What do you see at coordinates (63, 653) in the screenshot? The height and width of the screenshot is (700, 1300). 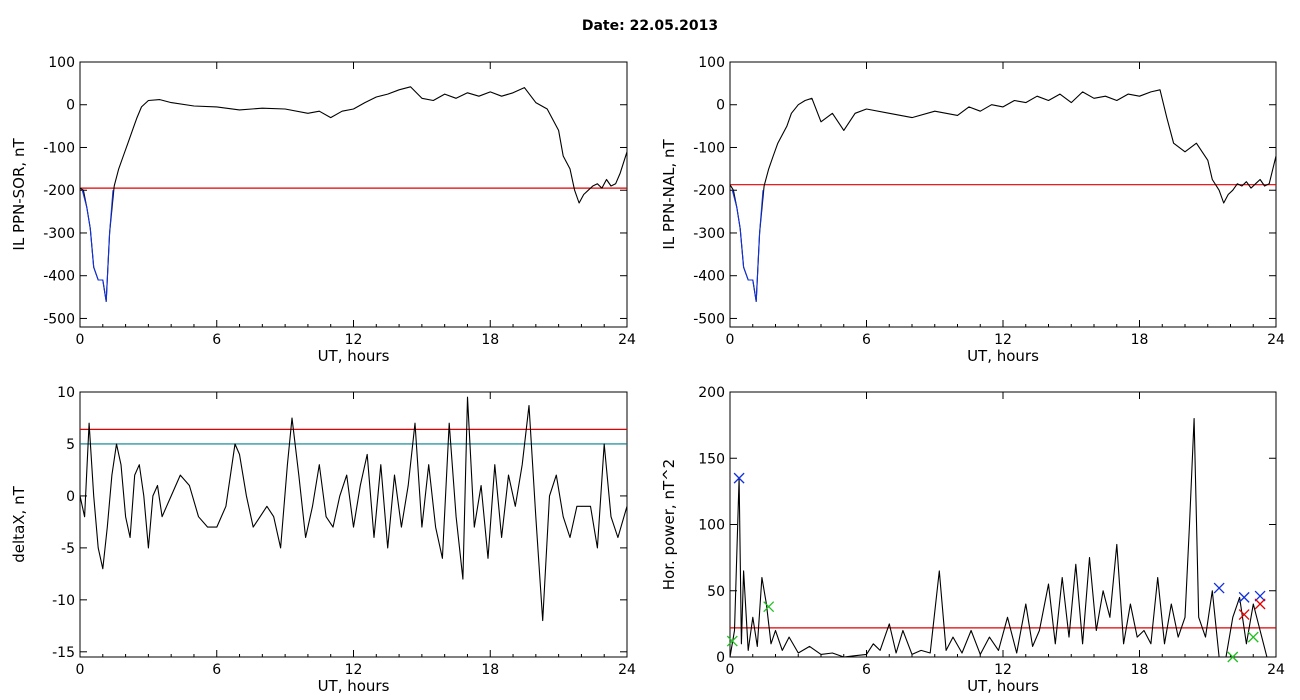 I see `y-tick-label: -15` at bounding box center [63, 653].